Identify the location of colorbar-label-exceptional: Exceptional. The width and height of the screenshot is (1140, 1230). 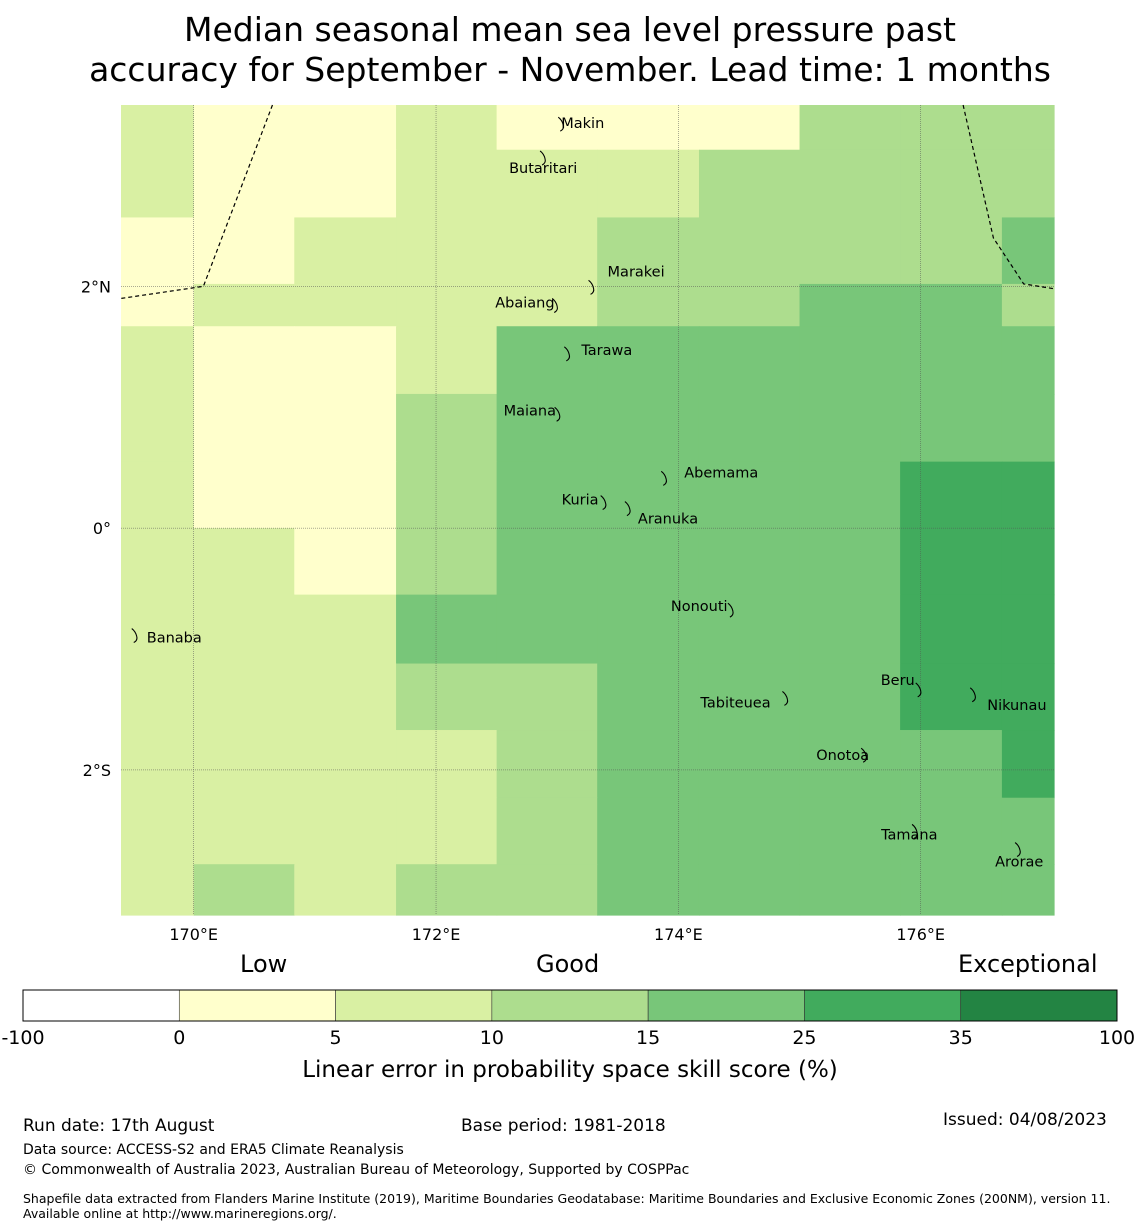
(1028, 964).